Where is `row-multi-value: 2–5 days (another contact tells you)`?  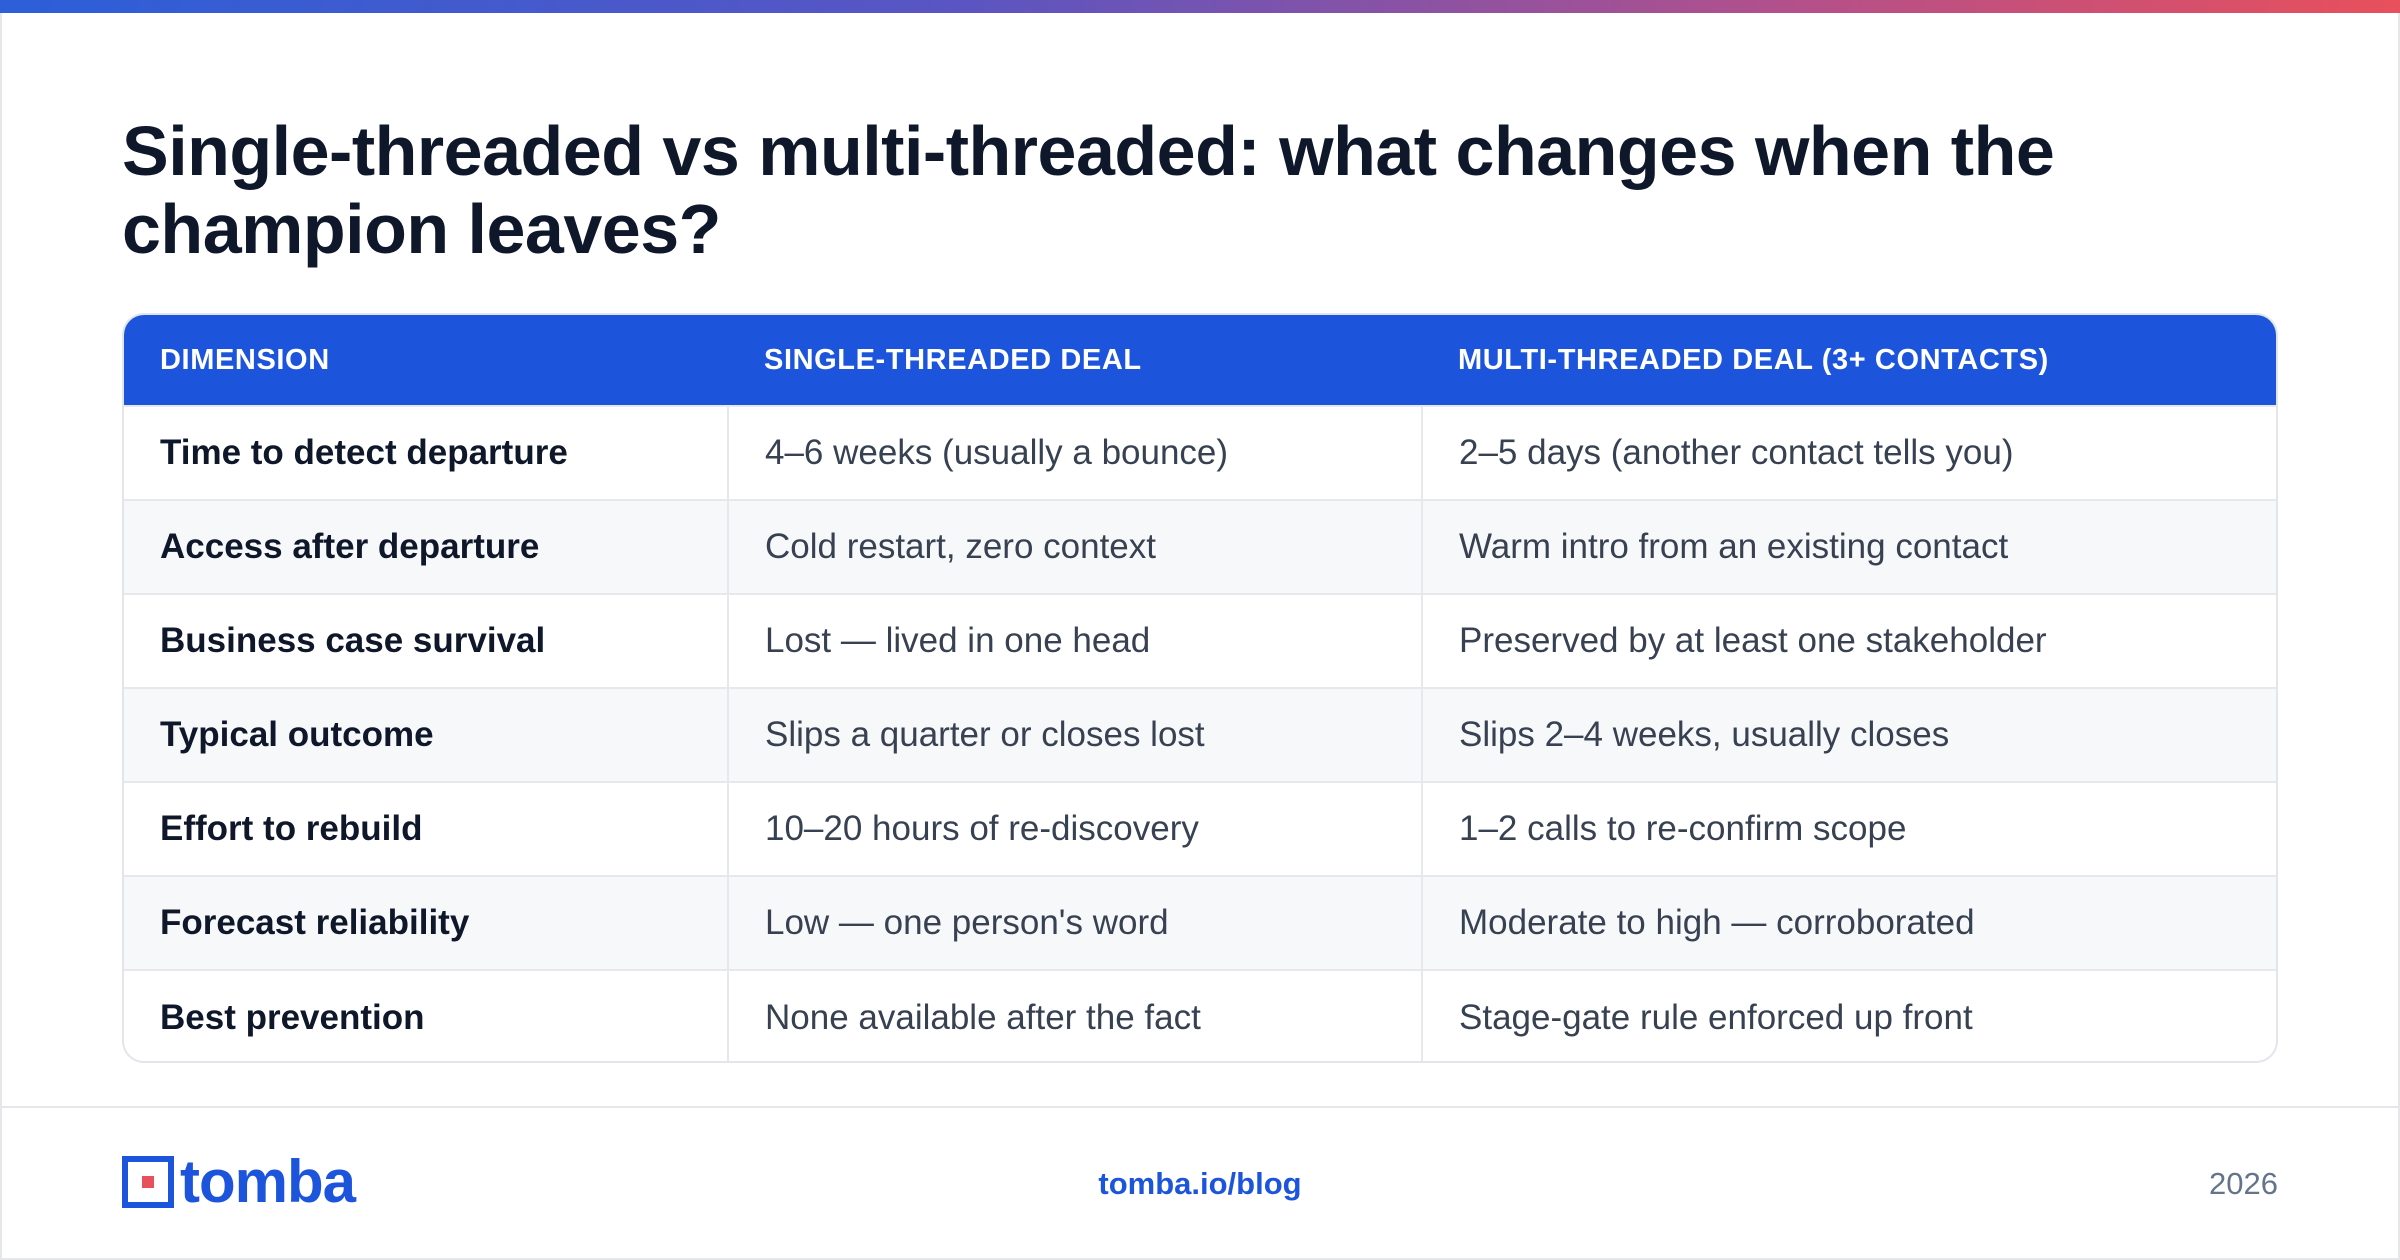
row-multi-value: 2–5 days (another contact tells you) is located at coordinates (1848, 453).